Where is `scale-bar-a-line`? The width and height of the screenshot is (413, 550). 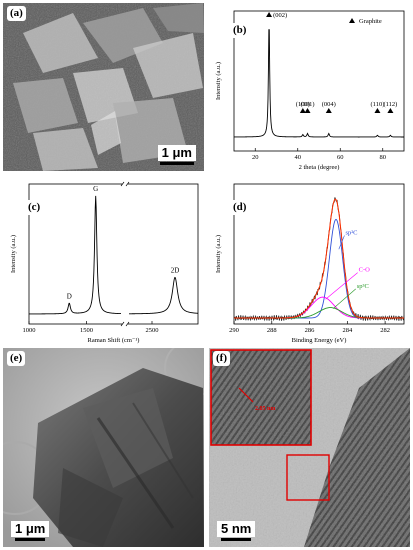 scale-bar-a-line is located at coordinates (176, 163).